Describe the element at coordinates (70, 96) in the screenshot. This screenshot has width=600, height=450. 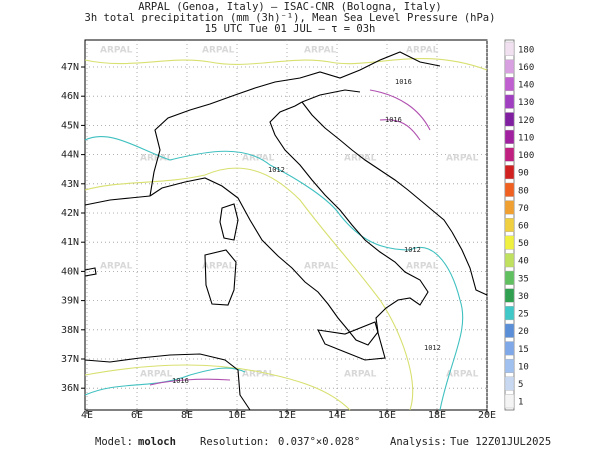
I see `lat-label: 46N` at that location.